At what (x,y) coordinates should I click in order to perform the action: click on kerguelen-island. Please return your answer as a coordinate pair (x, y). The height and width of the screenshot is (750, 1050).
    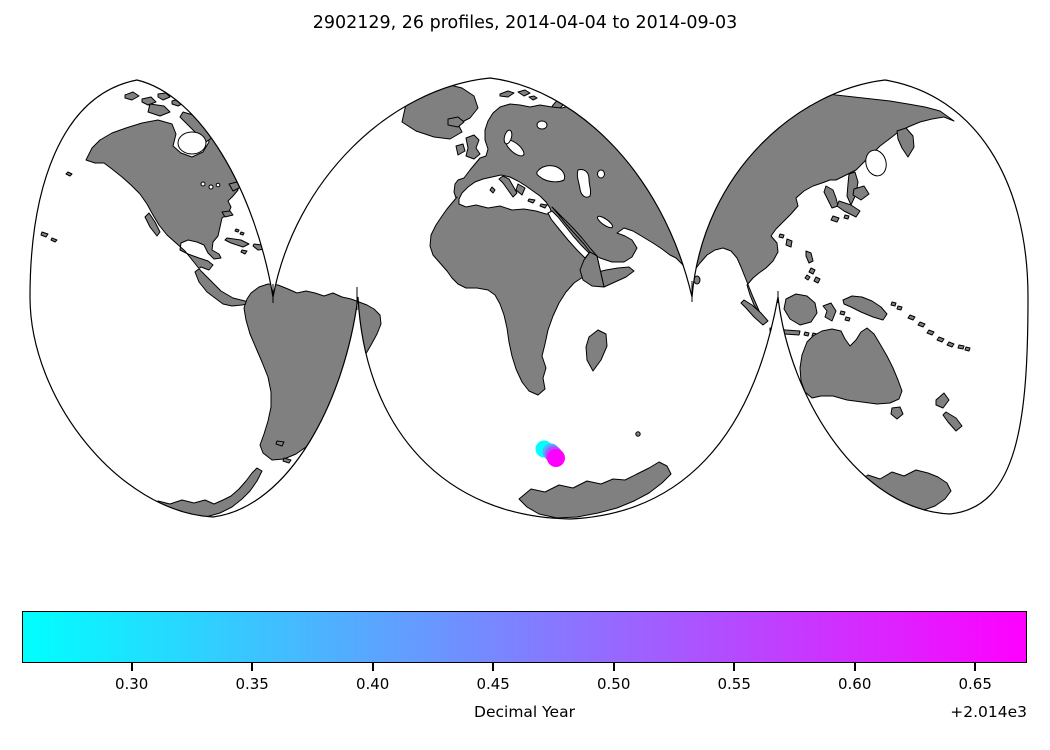
    Looking at the image, I should click on (638, 434).